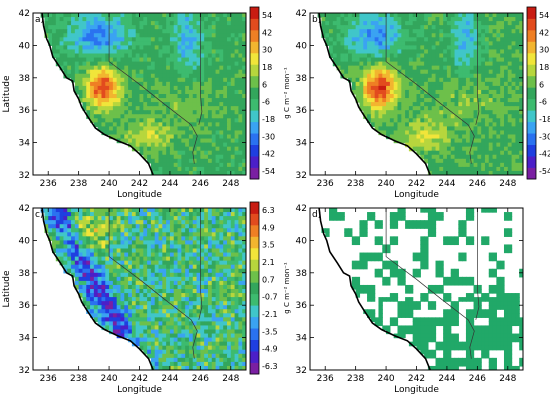  I want to click on colorbar-tick-label: -6.3, so click(270, 366).